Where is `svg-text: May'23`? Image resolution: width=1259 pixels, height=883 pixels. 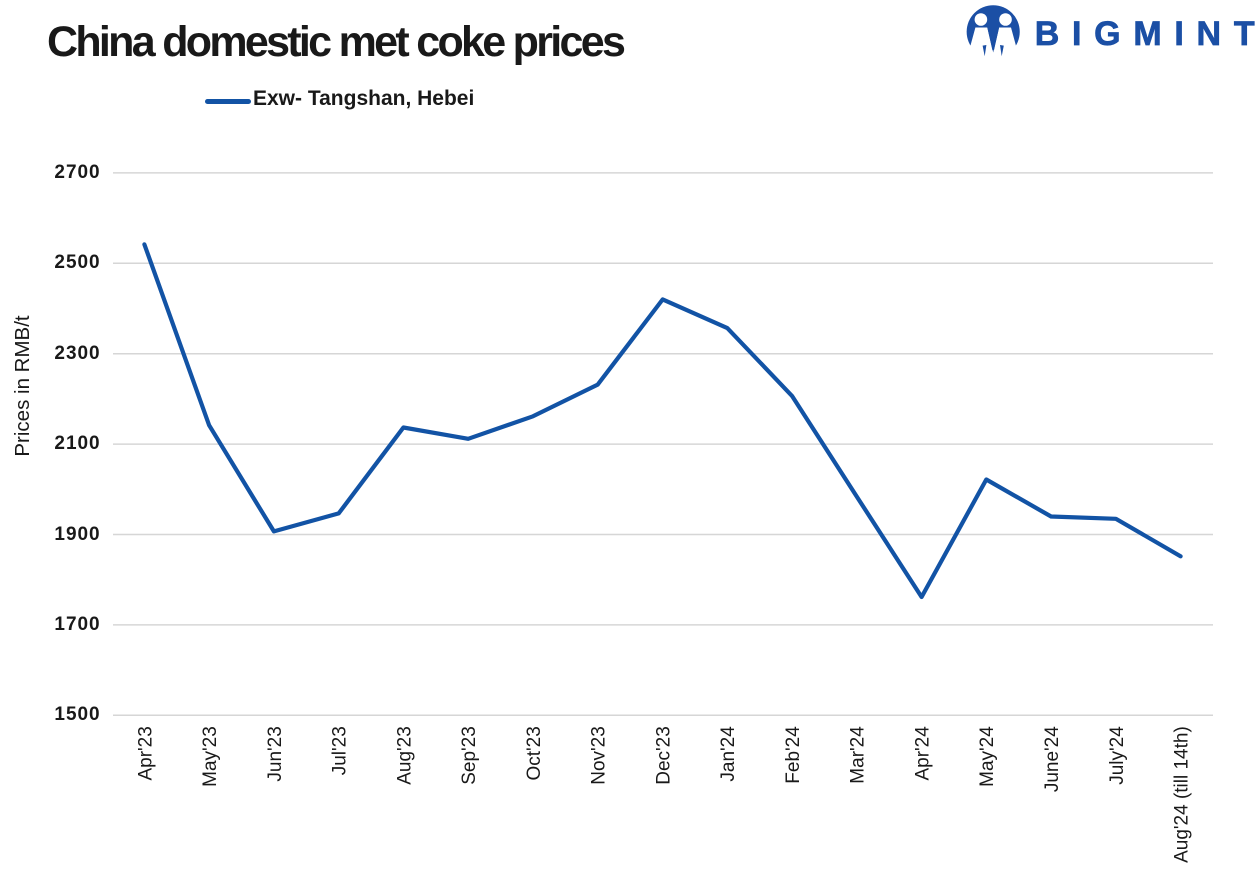 svg-text: May'23 is located at coordinates (210, 756).